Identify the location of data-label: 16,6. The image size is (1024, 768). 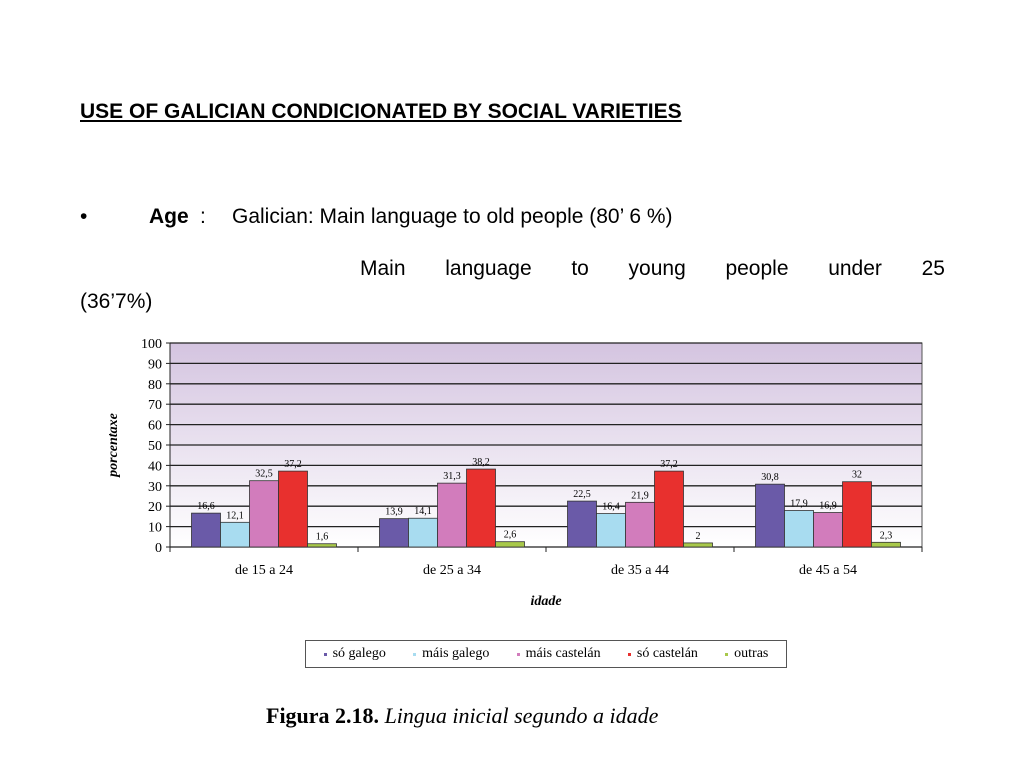
(206, 506).